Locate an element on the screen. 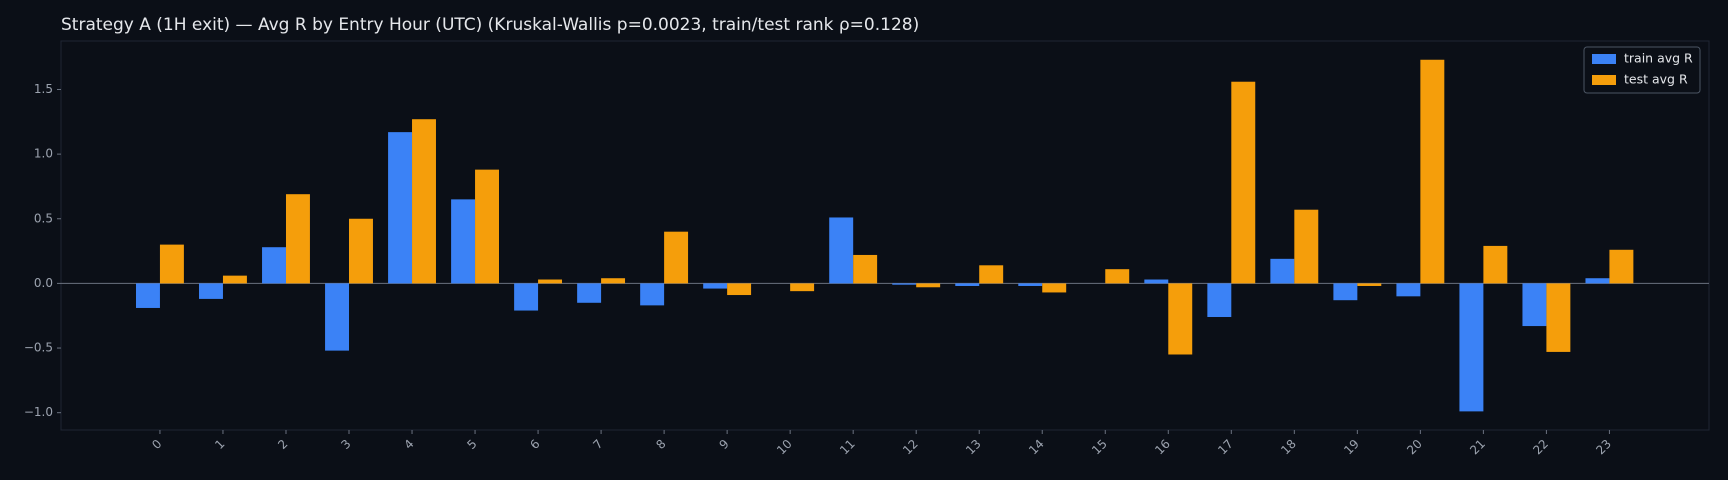 This screenshot has width=1728, height=480. legend-label: test avg R is located at coordinates (1656, 79).